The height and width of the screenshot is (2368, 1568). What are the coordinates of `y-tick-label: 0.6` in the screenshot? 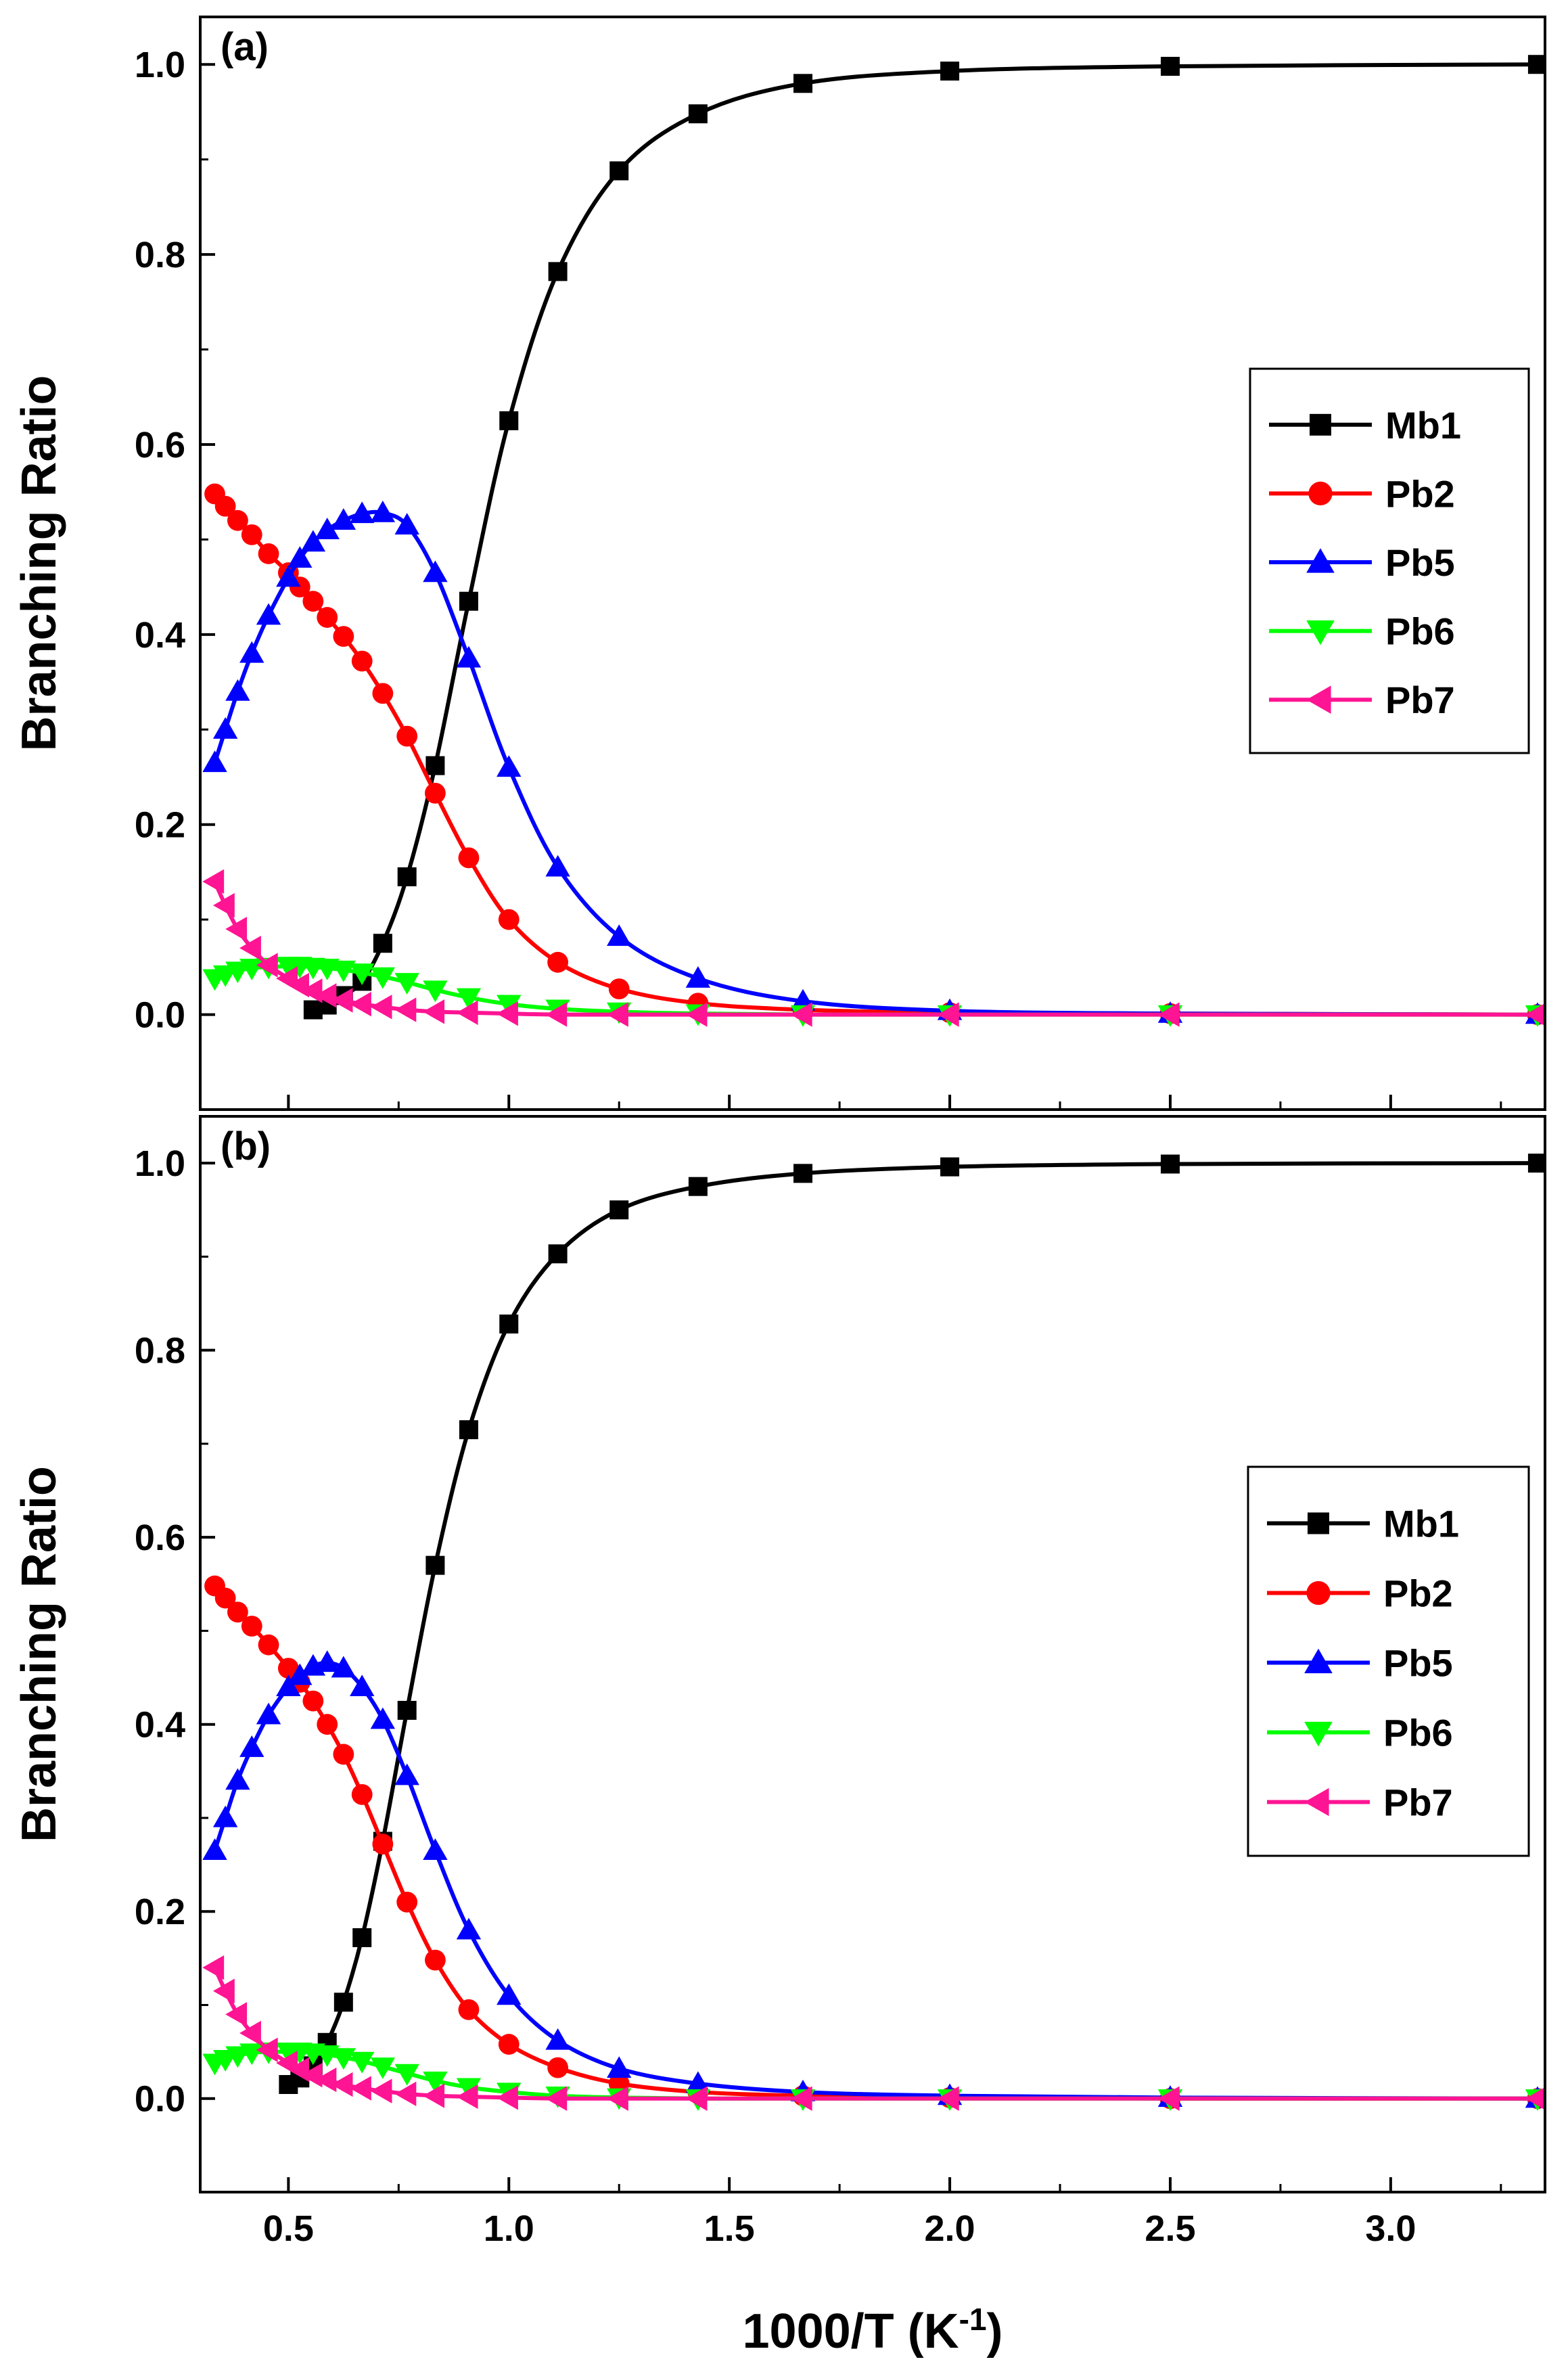 It's located at (160, 445).